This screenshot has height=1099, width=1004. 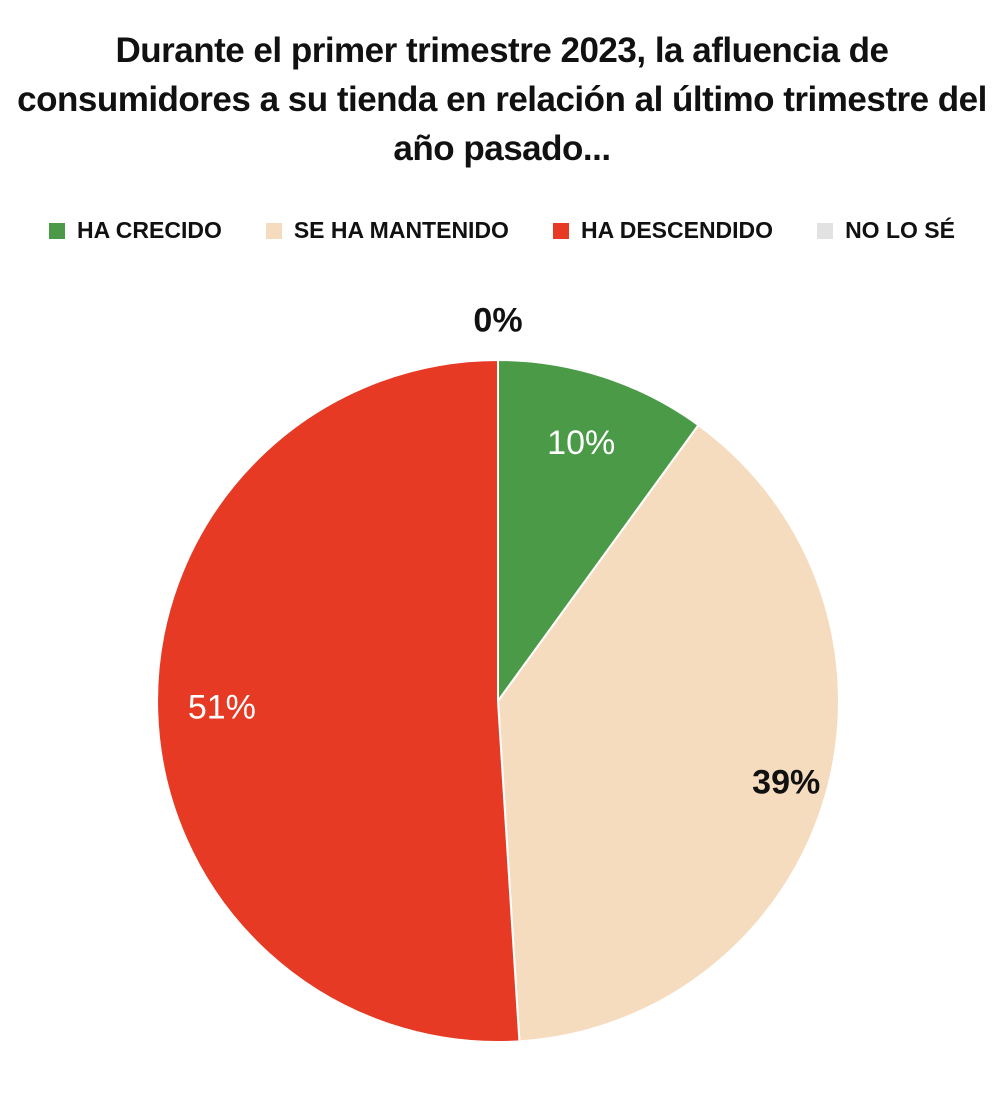 I want to click on data-label-ha-crecido: 10%, so click(x=581, y=443).